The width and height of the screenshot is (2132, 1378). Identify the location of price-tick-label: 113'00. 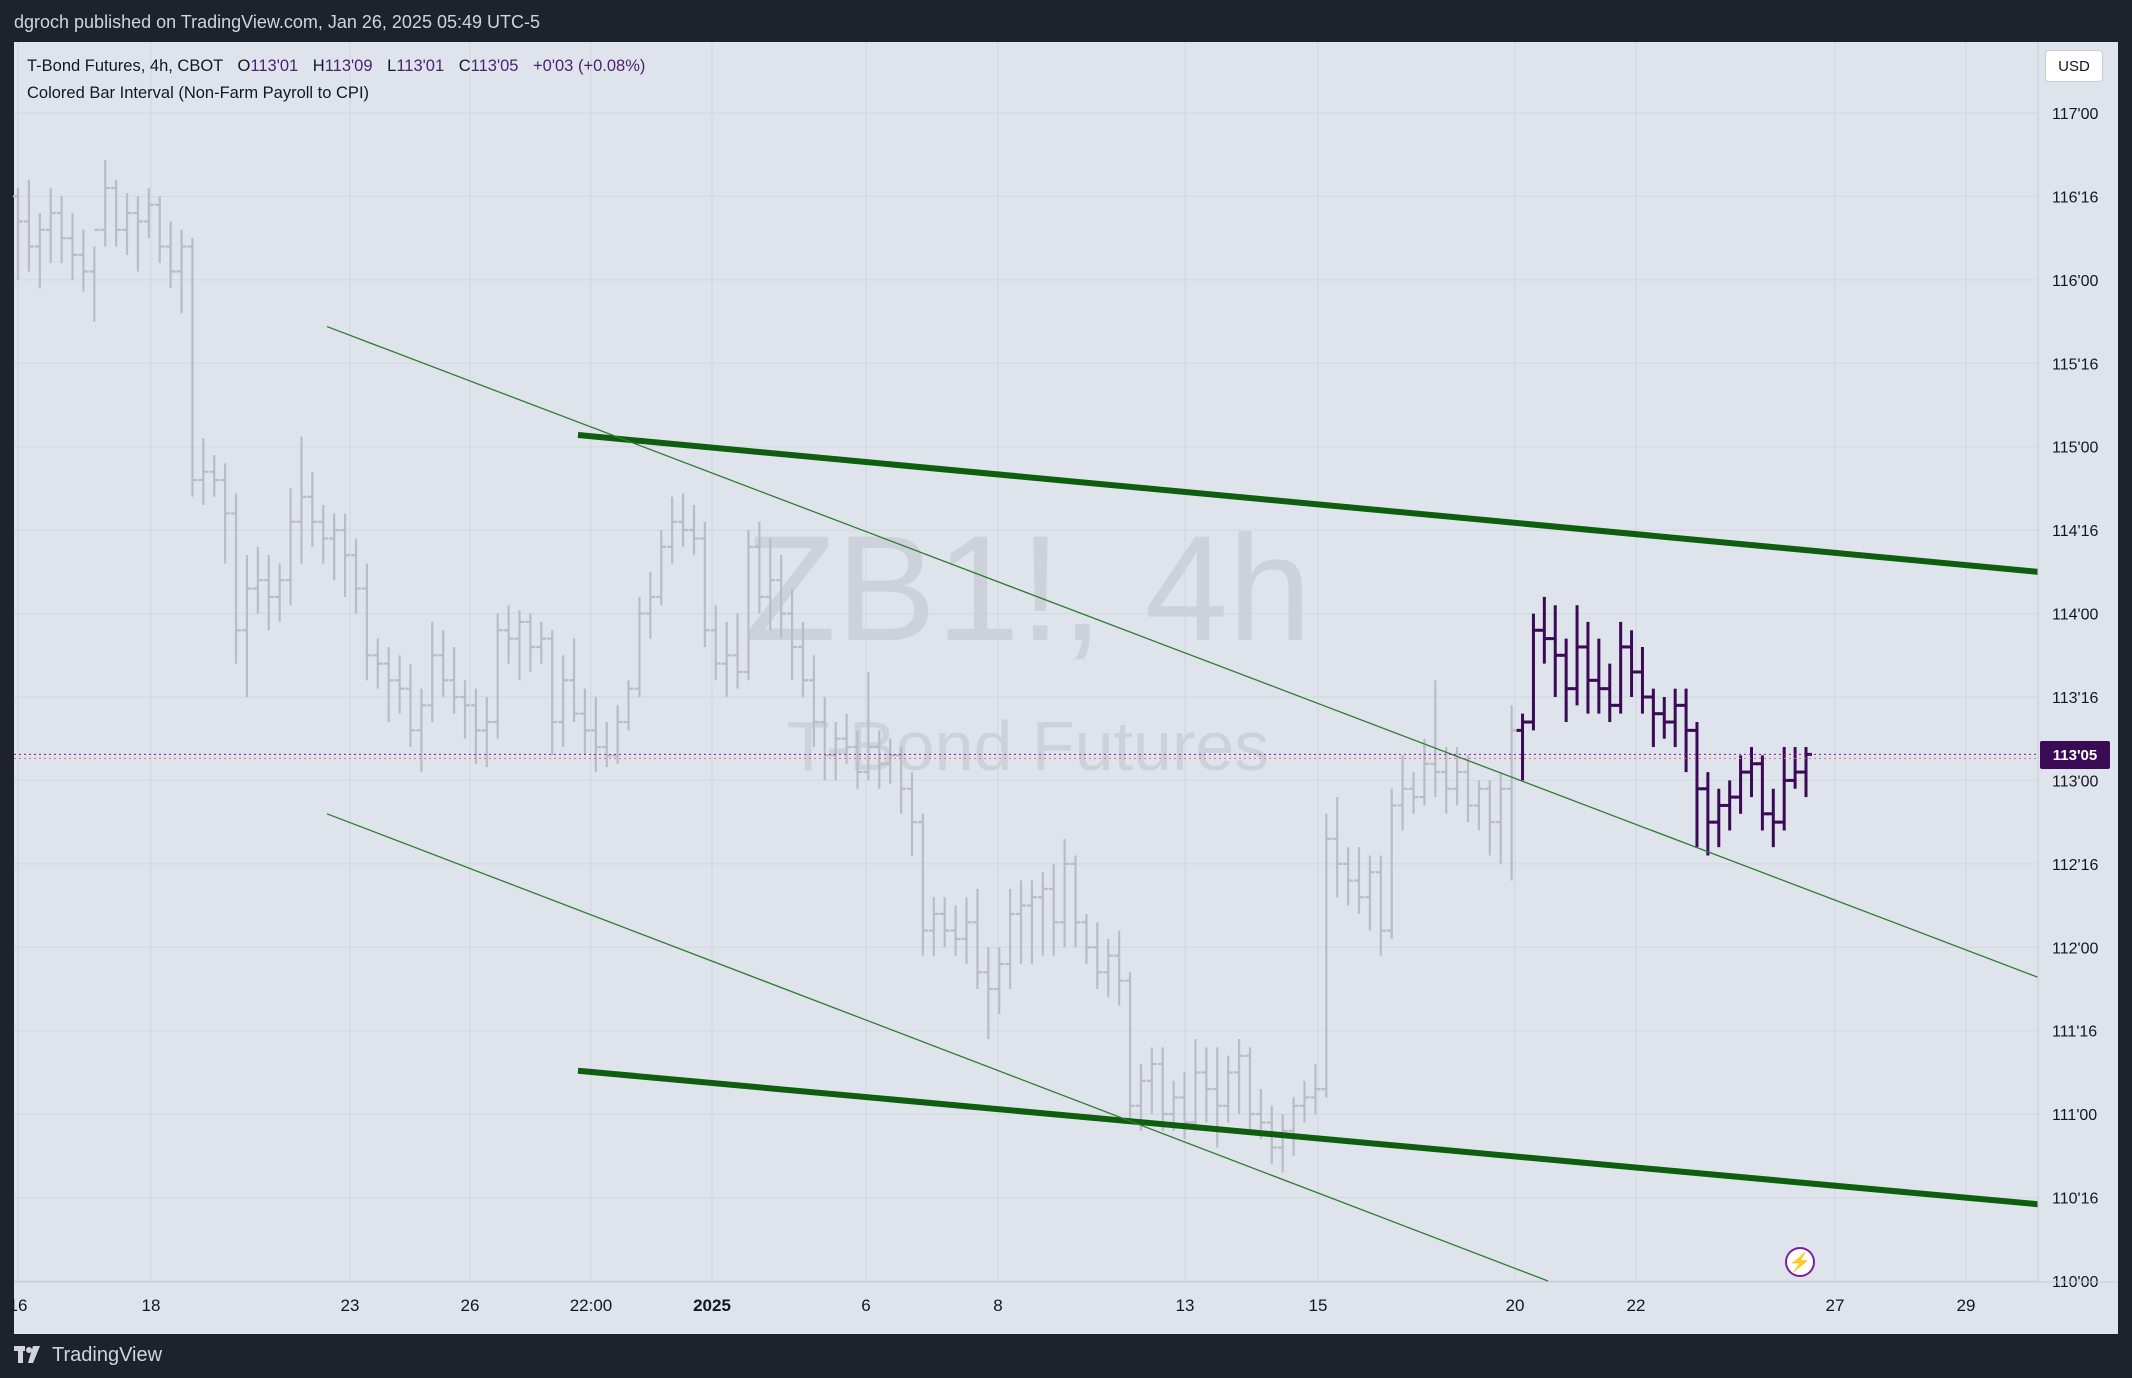
(2075, 781).